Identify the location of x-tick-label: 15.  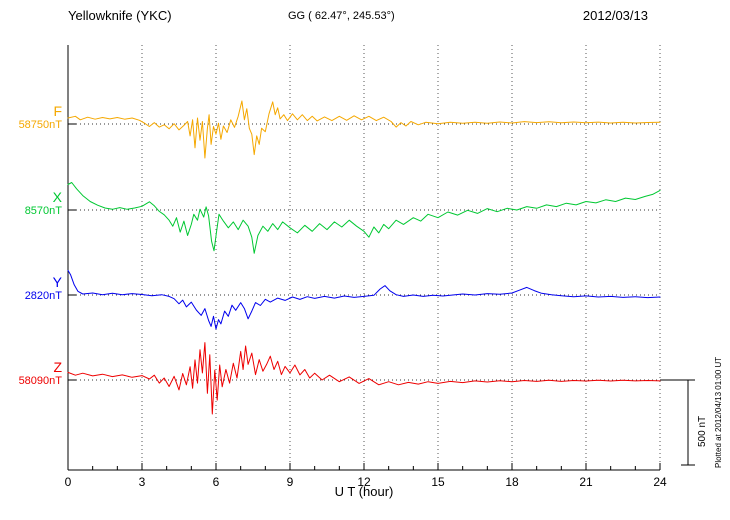
(438, 482).